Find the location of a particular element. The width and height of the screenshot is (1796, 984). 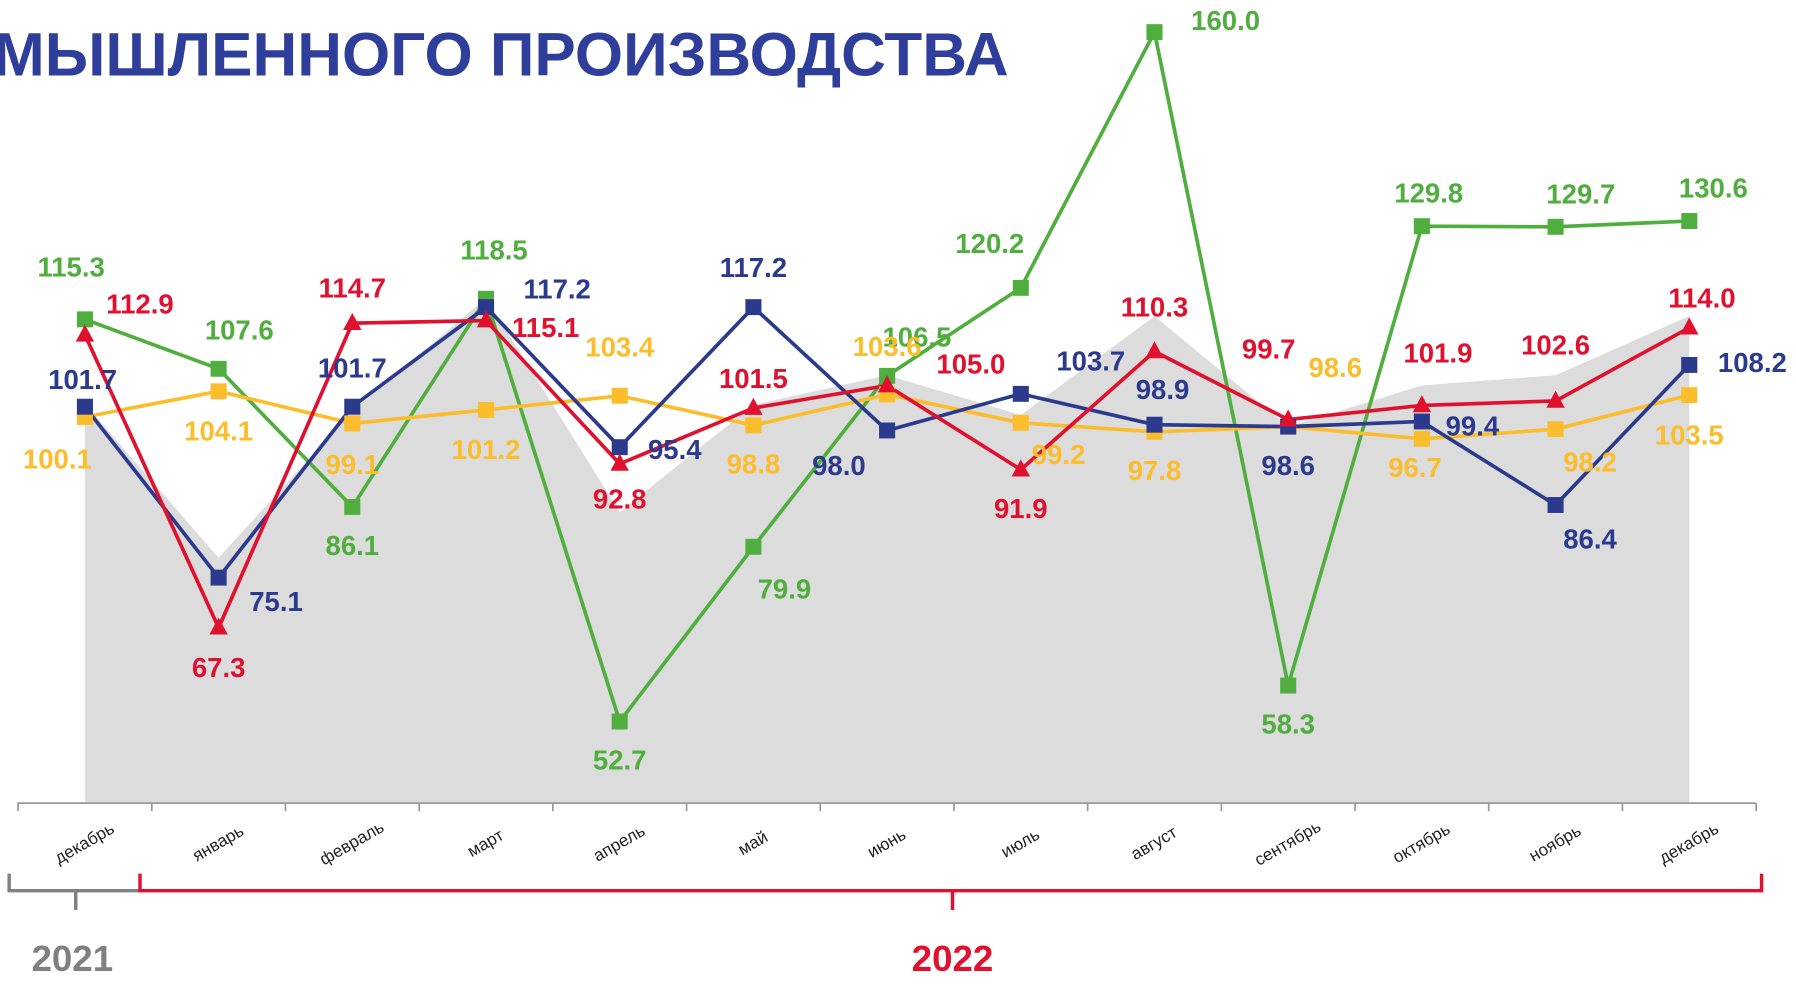

x-tick-label: сентябрь is located at coordinates (1288, 843).